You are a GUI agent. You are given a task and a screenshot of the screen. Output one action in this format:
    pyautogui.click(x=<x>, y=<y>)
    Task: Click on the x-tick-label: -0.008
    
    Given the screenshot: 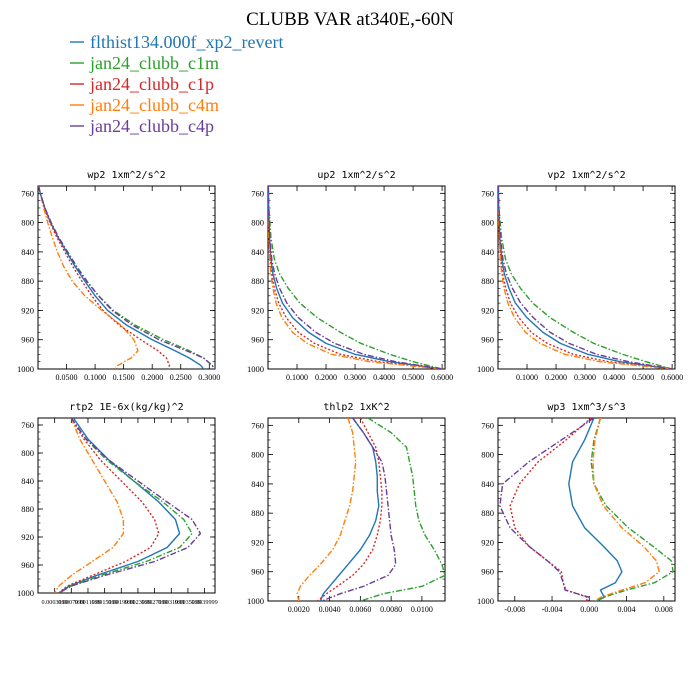 What is the action you would take?
    pyautogui.click(x=514, y=609)
    